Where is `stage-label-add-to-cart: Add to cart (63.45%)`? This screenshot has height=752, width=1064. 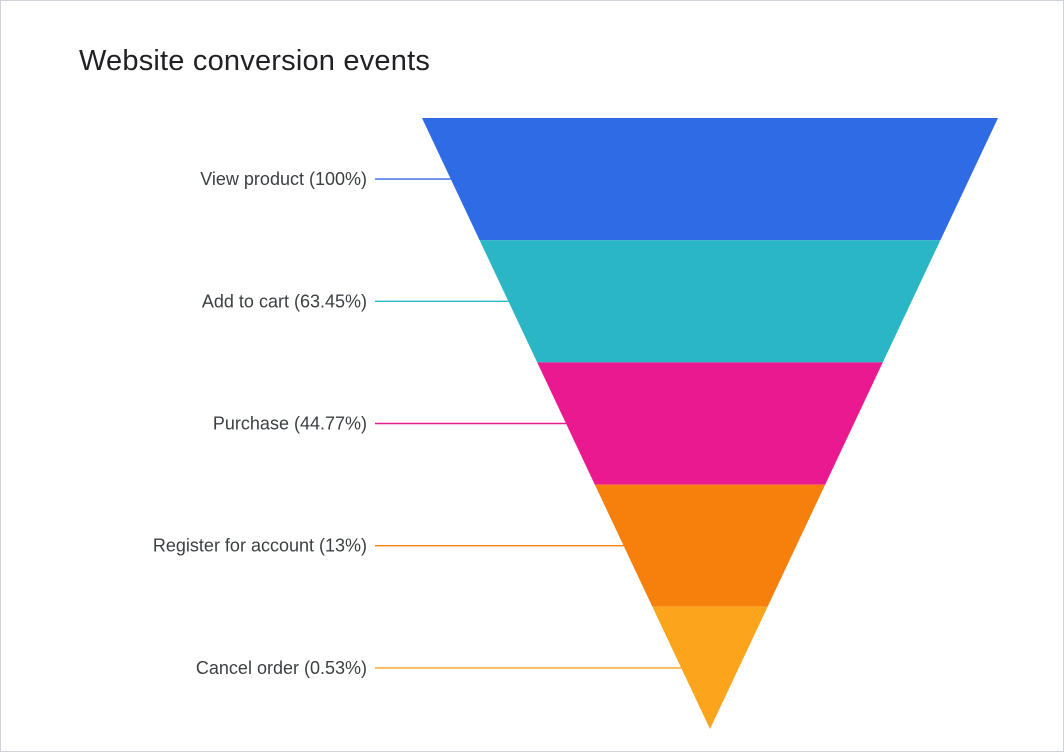
stage-label-add-to-cart: Add to cart (63.45%) is located at coordinates (284, 301).